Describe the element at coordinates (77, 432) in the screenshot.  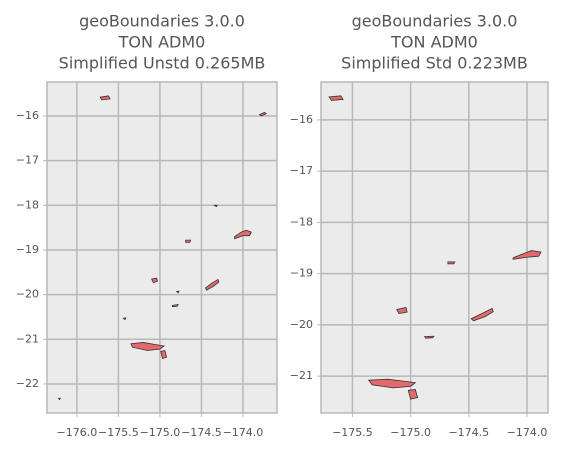
I see `x-tick-label: −176.0` at that location.